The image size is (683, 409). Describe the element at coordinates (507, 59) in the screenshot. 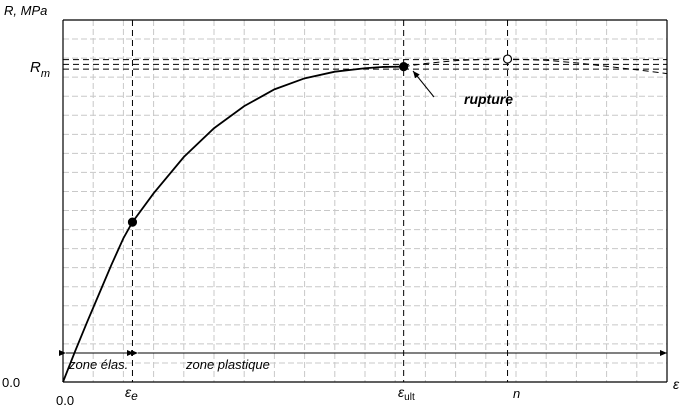

I see `data-point-open` at that location.